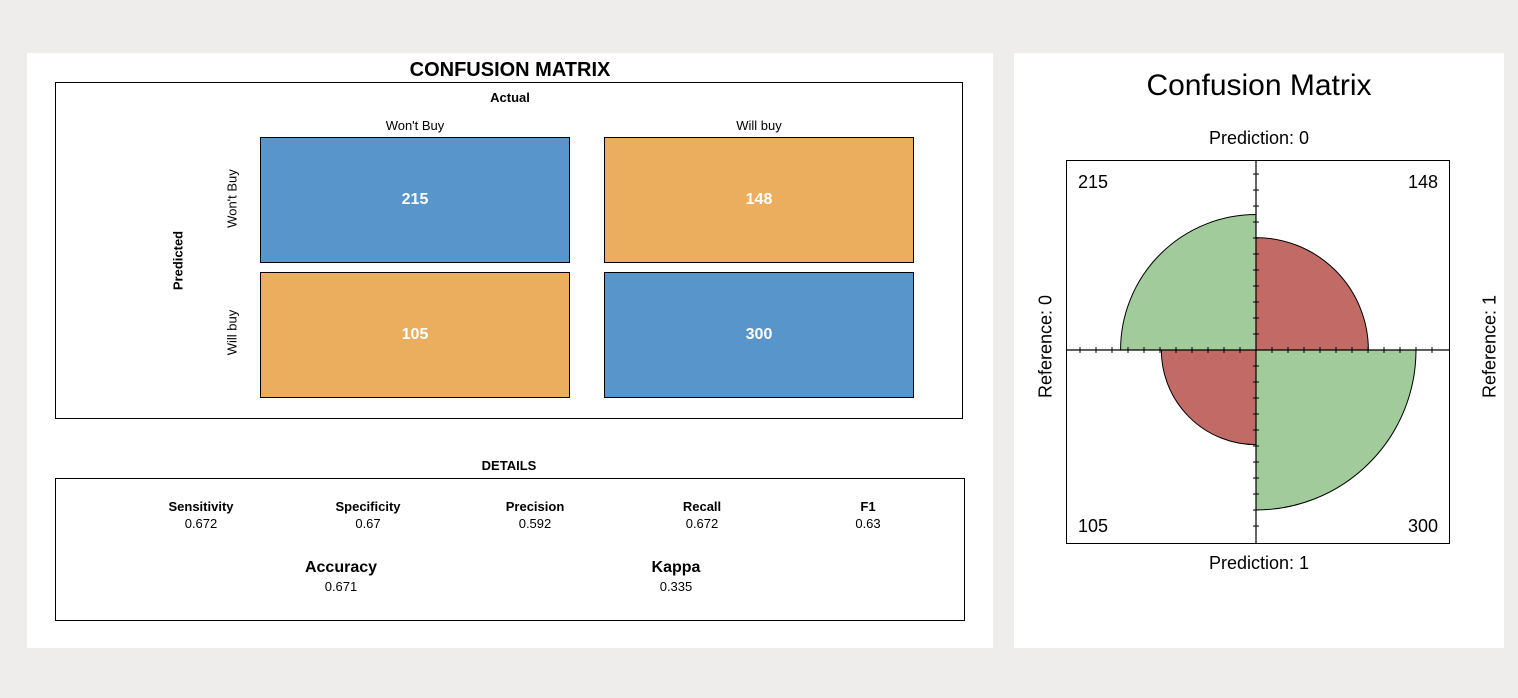 The height and width of the screenshot is (698, 1518). Describe the element at coordinates (341, 586) in the screenshot. I see `metric-value: 0.671` at that location.